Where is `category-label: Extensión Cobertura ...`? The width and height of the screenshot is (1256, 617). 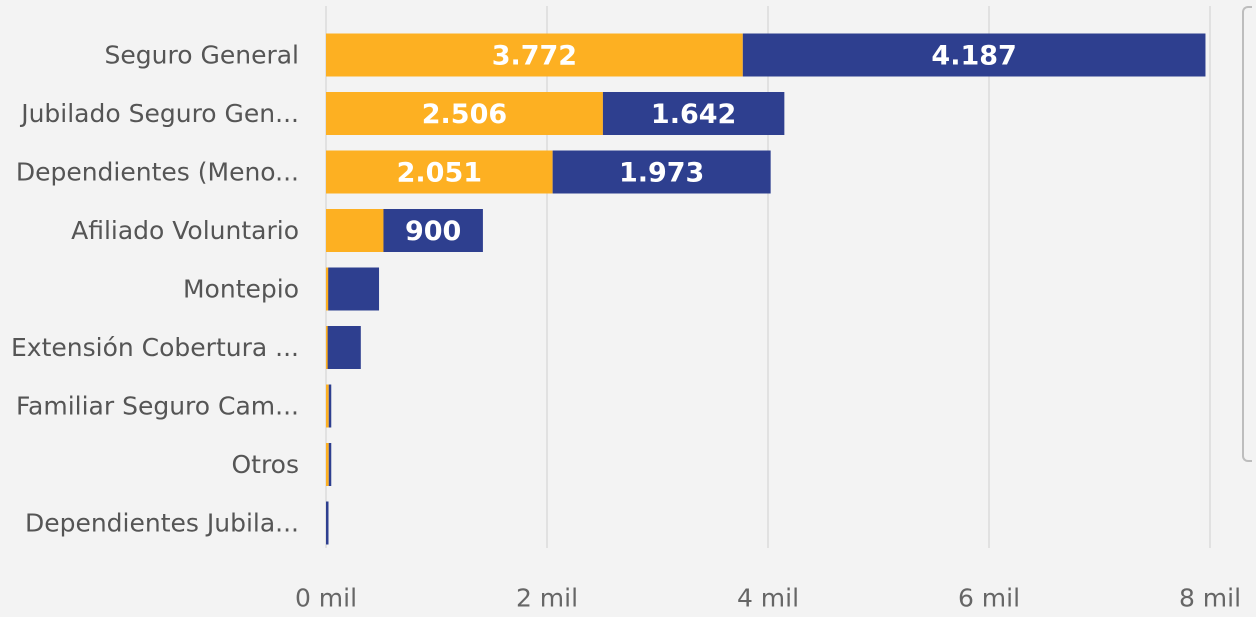 category-label: Extensión Cobertura ... is located at coordinates (155, 347).